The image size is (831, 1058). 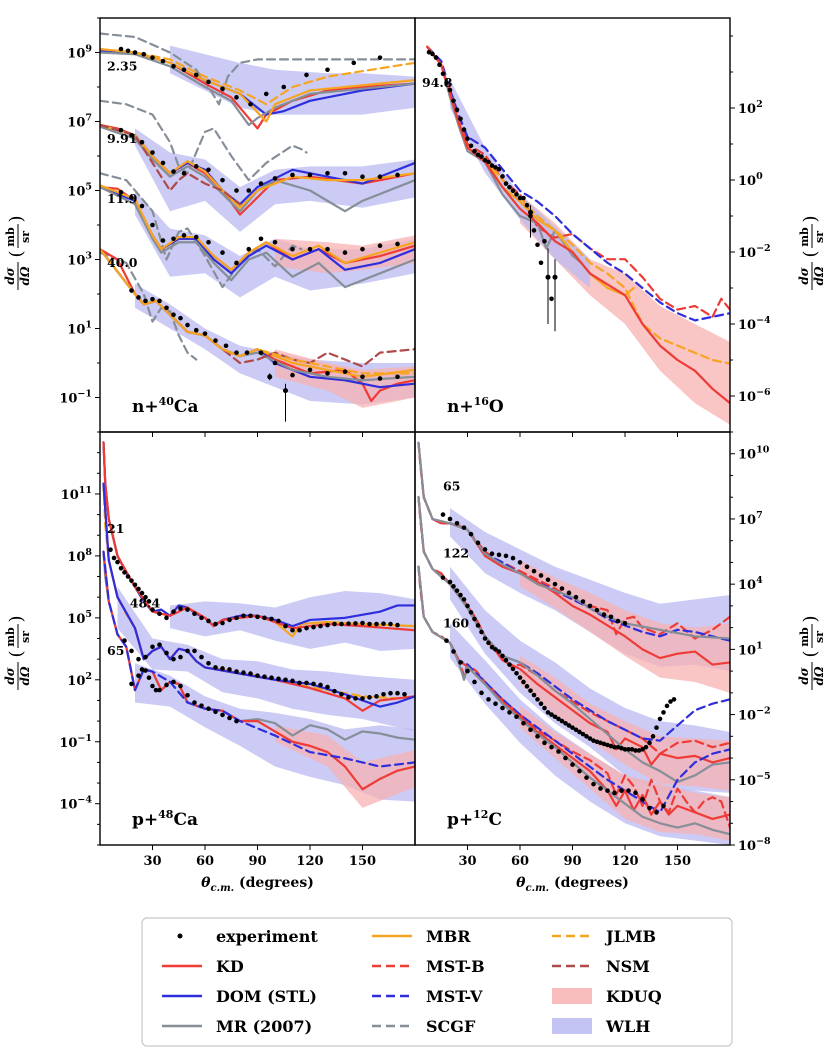 What do you see at coordinates (572, 996) in the screenshot?
I see `legend-swatch` at bounding box center [572, 996].